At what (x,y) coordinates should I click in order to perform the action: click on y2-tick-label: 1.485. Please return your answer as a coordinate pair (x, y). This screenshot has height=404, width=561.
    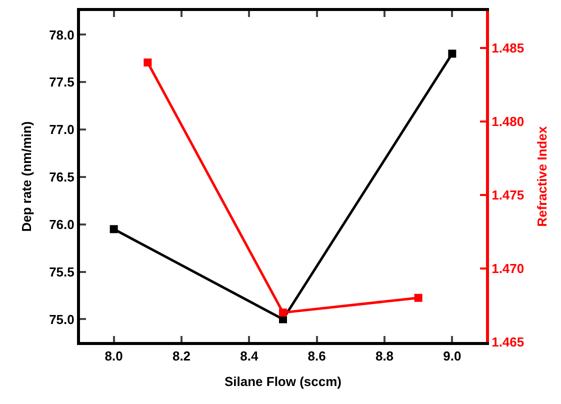
    Looking at the image, I should click on (508, 48).